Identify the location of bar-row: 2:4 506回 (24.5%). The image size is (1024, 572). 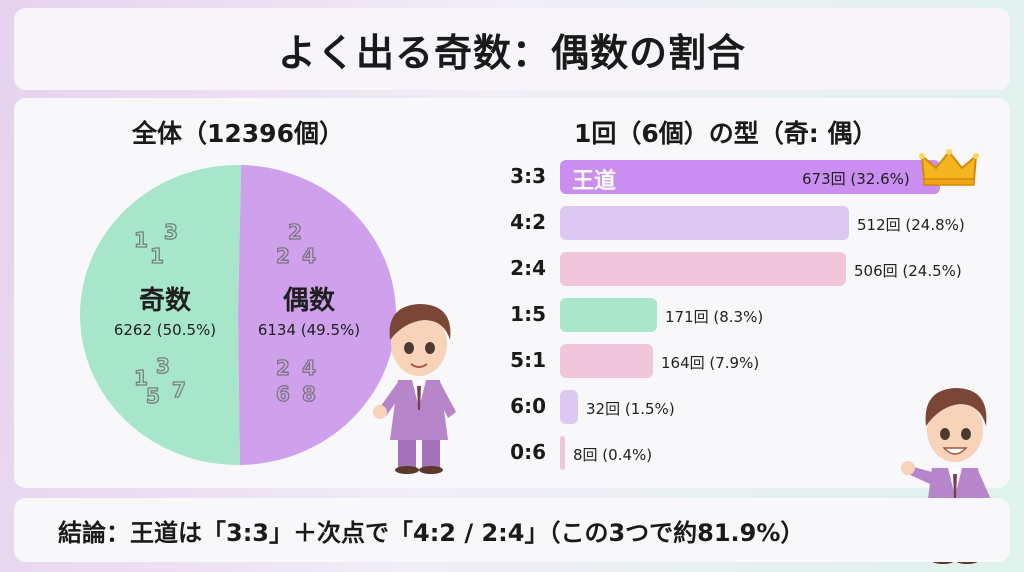
(754, 269).